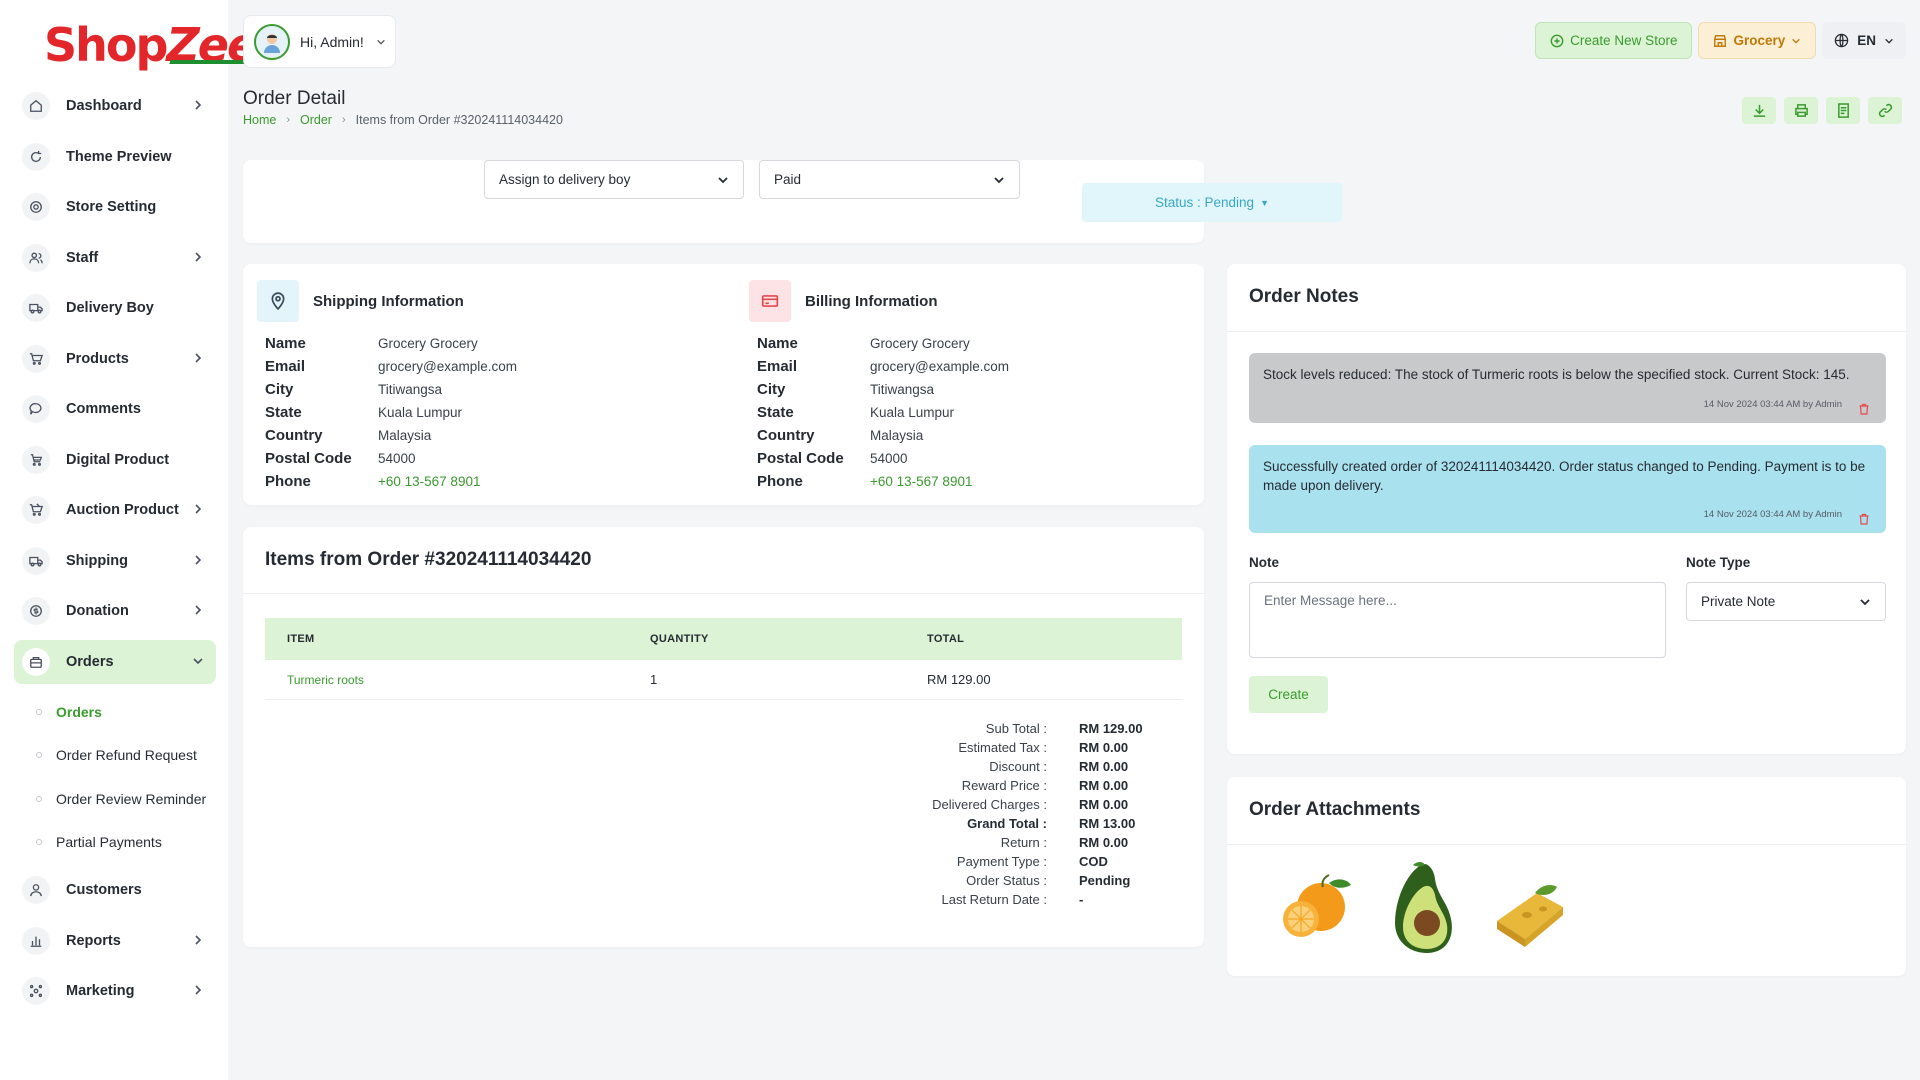  What do you see at coordinates (723, 639) in the screenshot?
I see `table-header: ITEM QUANTITY TOTAL` at bounding box center [723, 639].